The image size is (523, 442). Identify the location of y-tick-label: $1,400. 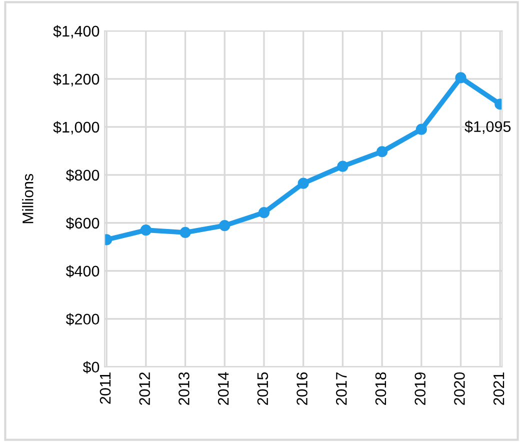
(76, 31).